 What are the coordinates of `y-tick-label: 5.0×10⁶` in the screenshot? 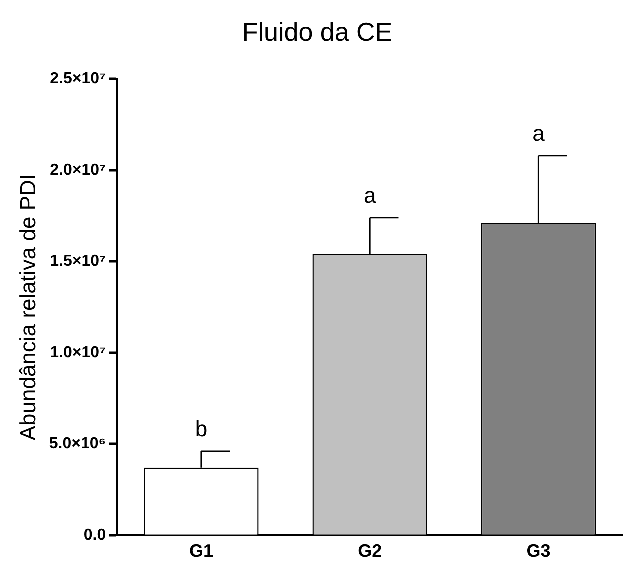 It's located at (77, 444).